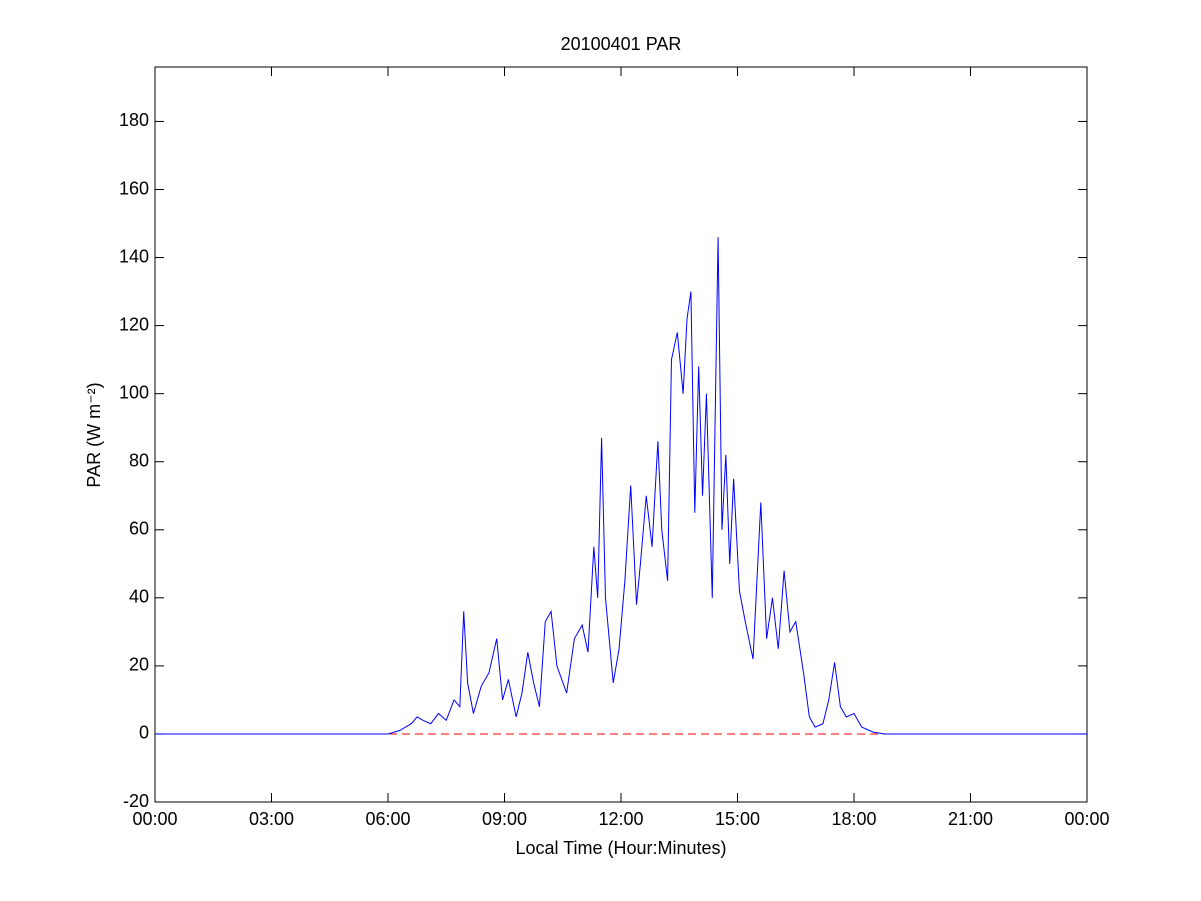 The image size is (1201, 901). Describe the element at coordinates (134, 120) in the screenshot. I see `y-tick-label: 180` at that location.